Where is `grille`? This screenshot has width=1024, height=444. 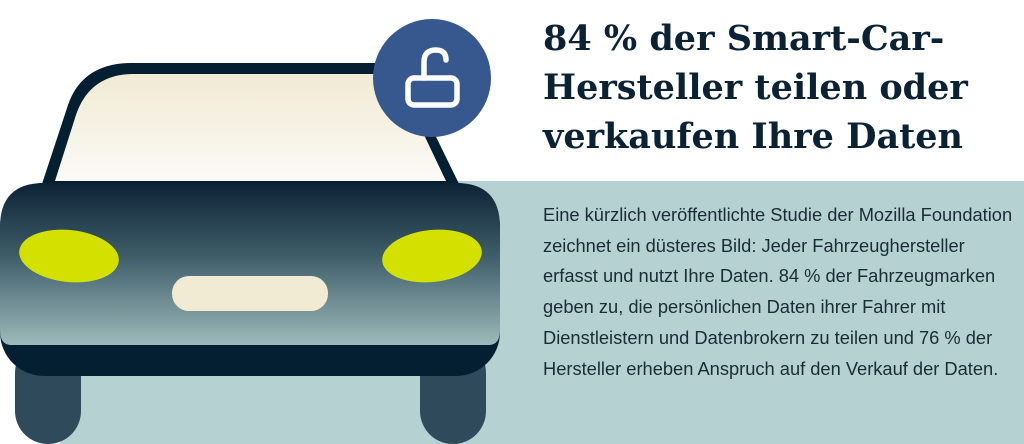
grille is located at coordinates (250, 293).